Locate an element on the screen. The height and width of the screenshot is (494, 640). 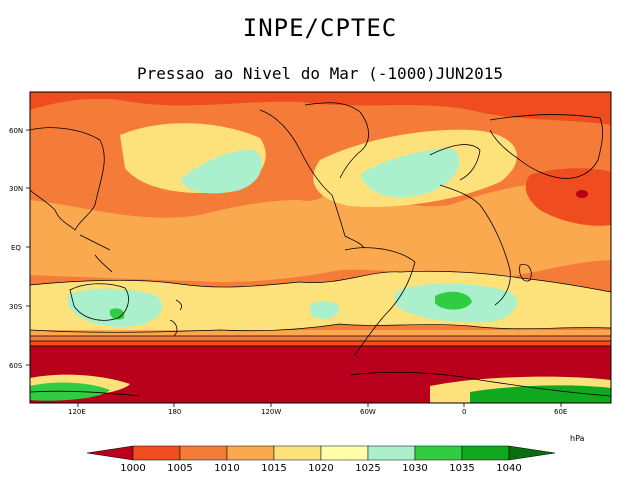
legend-level-label: 1020 is located at coordinates (320, 468).